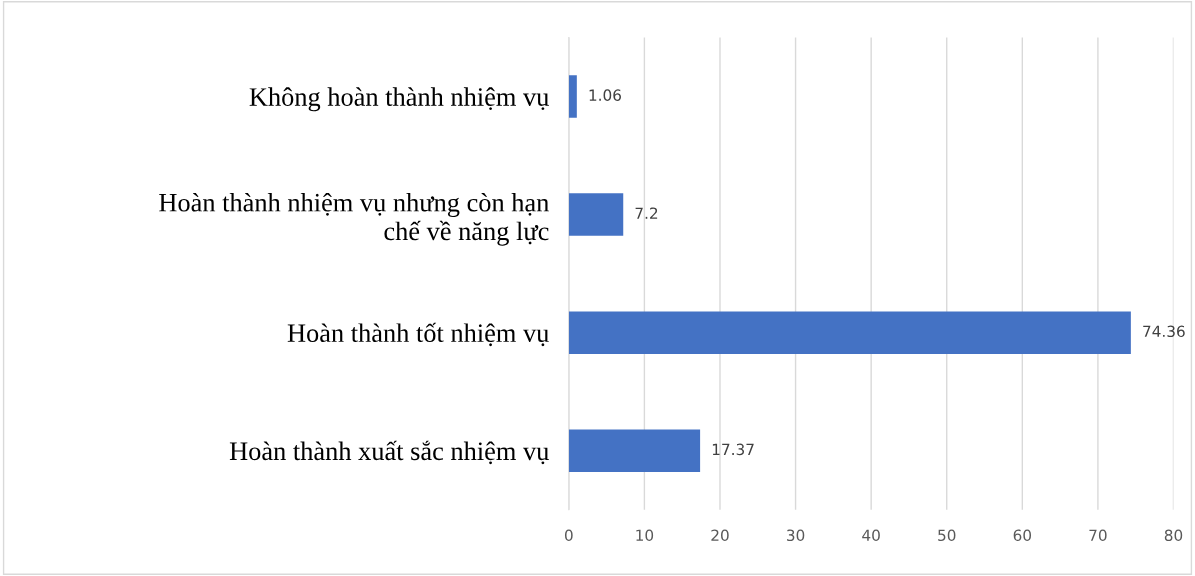 The width and height of the screenshot is (1195, 576). What do you see at coordinates (389, 452) in the screenshot?
I see `y-tick-label: Hoàn thành xuất sắc nhiệm vụ` at bounding box center [389, 452].